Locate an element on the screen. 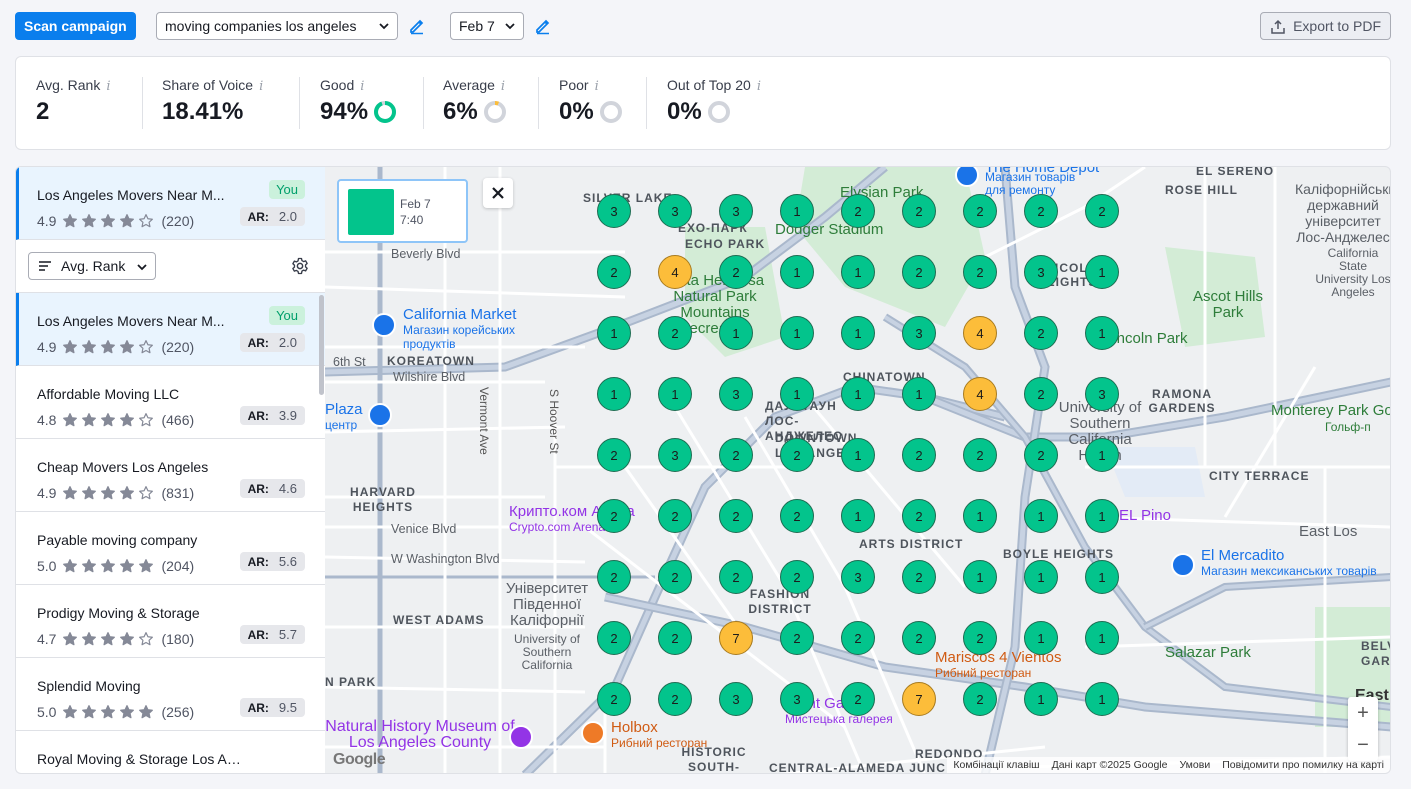  zoom-out-button: − is located at coordinates (1363, 745).